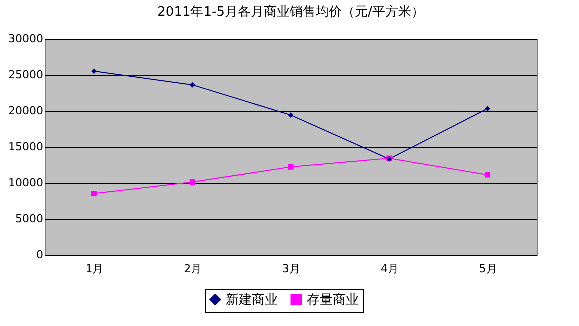 The image size is (579, 326). What do you see at coordinates (26, 147) in the screenshot?
I see `y-tick-label: 15000` at bounding box center [26, 147].